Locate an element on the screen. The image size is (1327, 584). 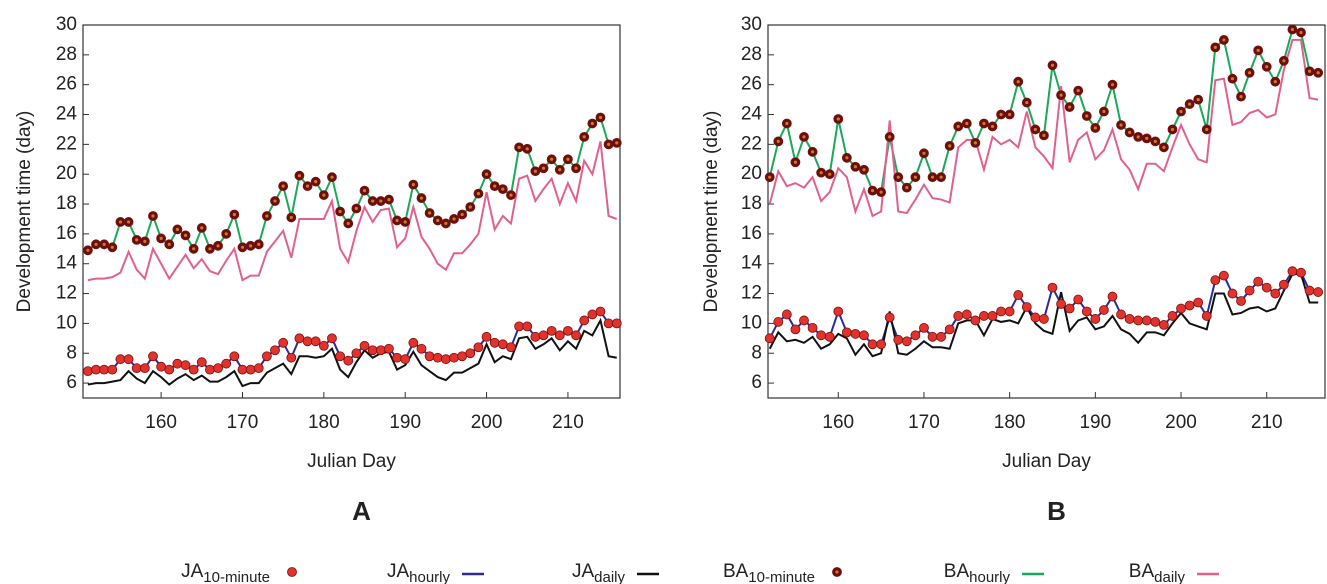
y-tick-label: 22 is located at coordinates (751, 143).